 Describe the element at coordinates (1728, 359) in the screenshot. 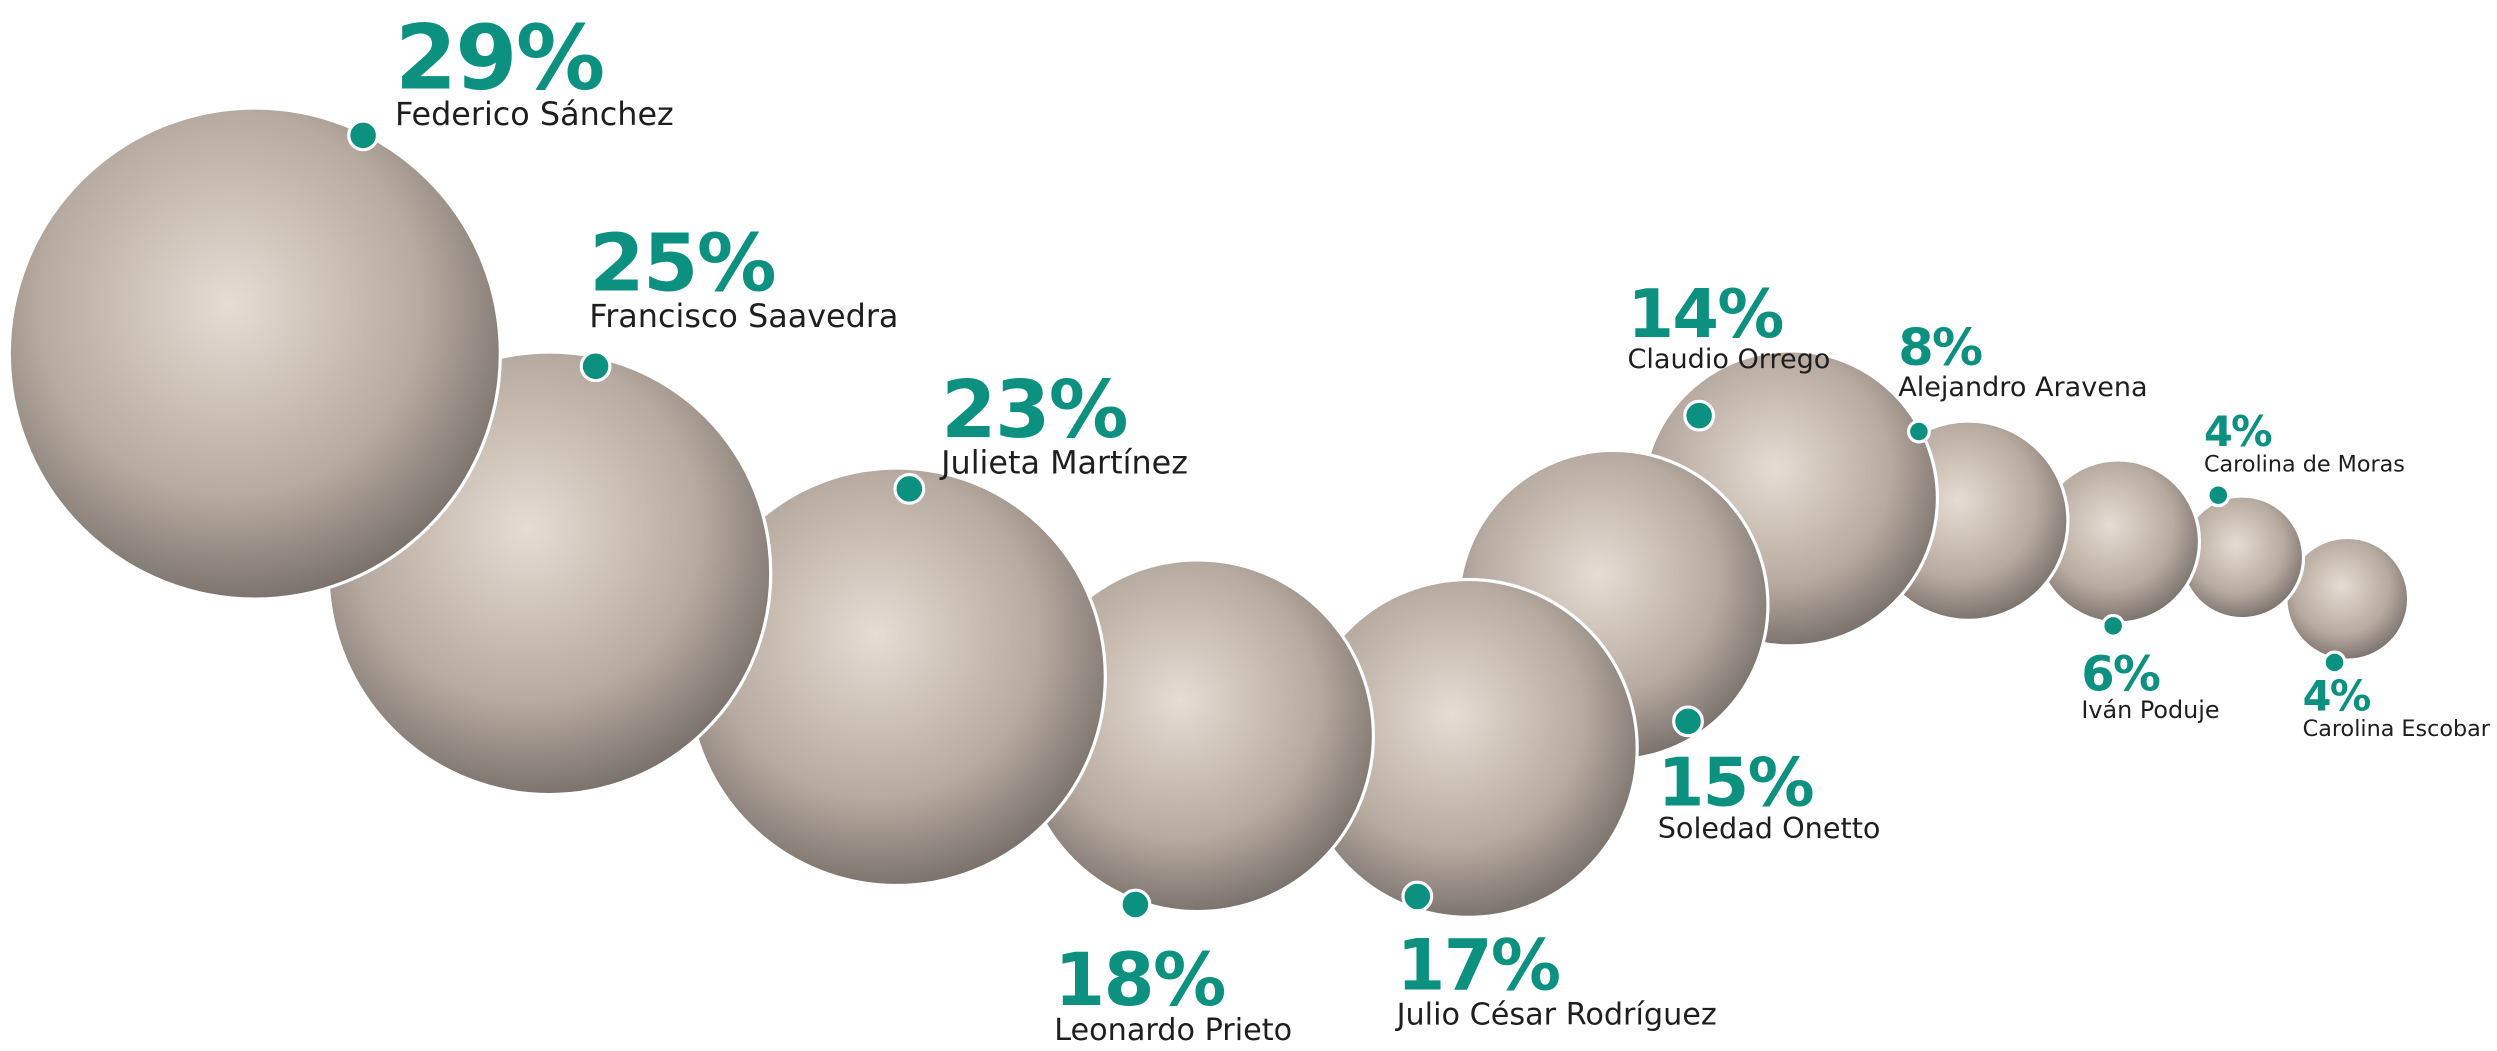

I see `name-label: Claudio Orrego` at that location.